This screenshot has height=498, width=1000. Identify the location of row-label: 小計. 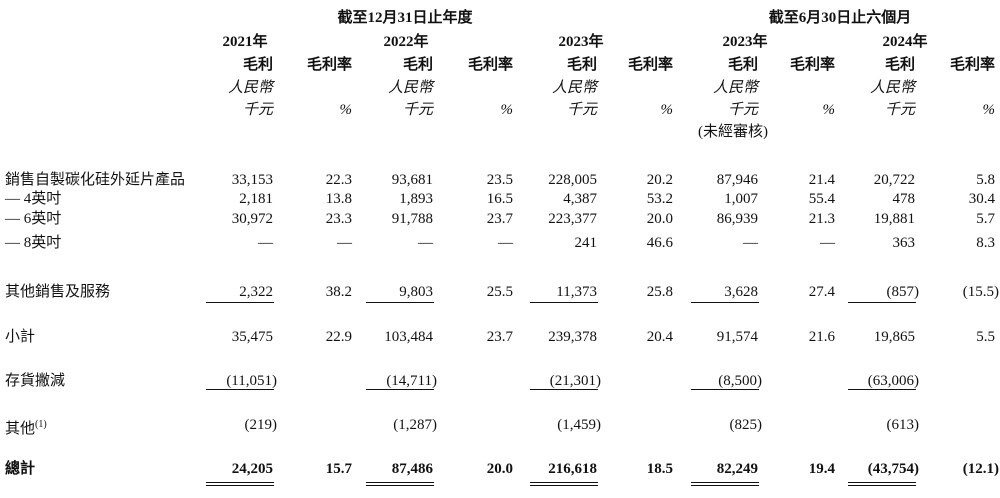
(20, 337).